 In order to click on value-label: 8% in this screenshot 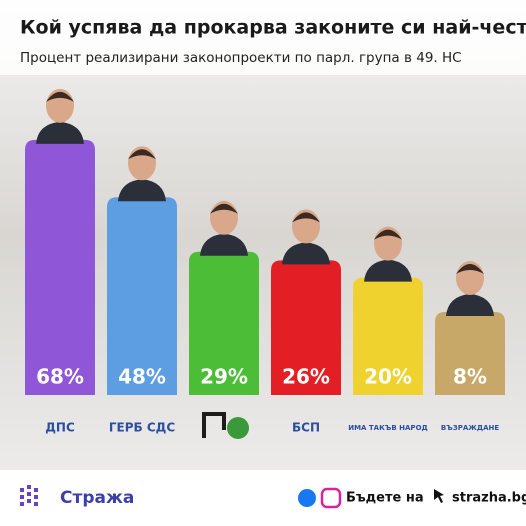, I will do `click(470, 377)`.